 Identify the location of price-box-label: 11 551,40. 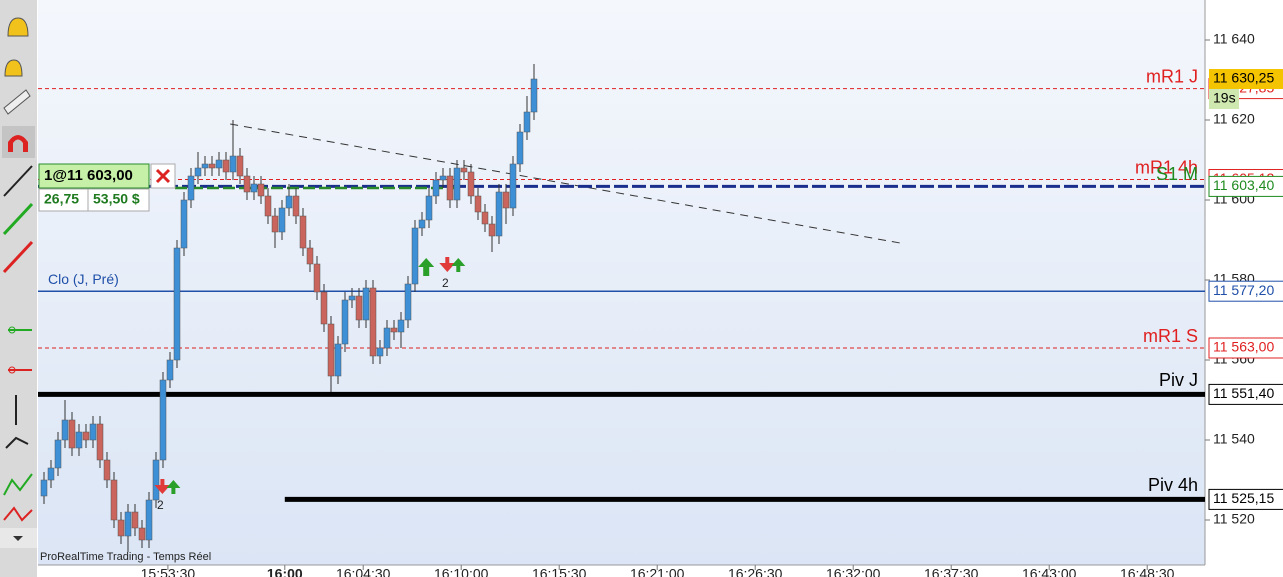
(1243, 393).